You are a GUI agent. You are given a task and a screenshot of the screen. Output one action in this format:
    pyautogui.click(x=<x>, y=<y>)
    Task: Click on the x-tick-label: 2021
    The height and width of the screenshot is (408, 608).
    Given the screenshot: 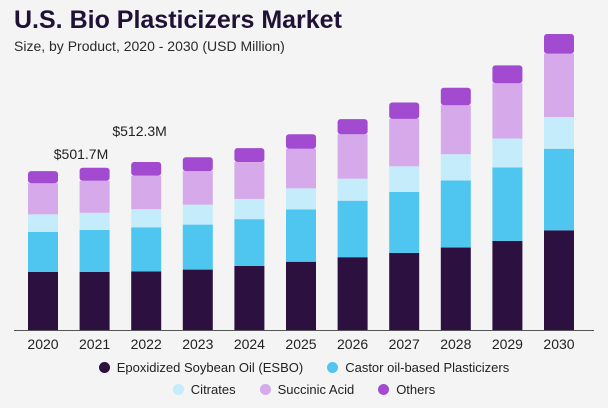 What is the action you would take?
    pyautogui.click(x=94, y=344)
    